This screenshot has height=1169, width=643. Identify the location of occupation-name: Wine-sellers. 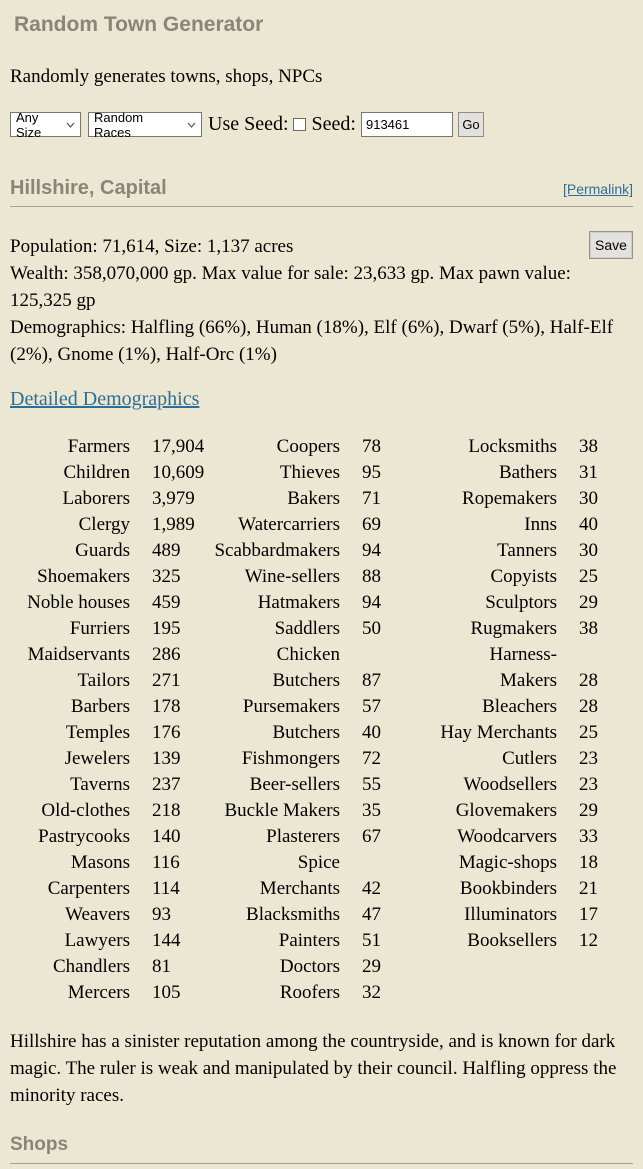
(292, 577).